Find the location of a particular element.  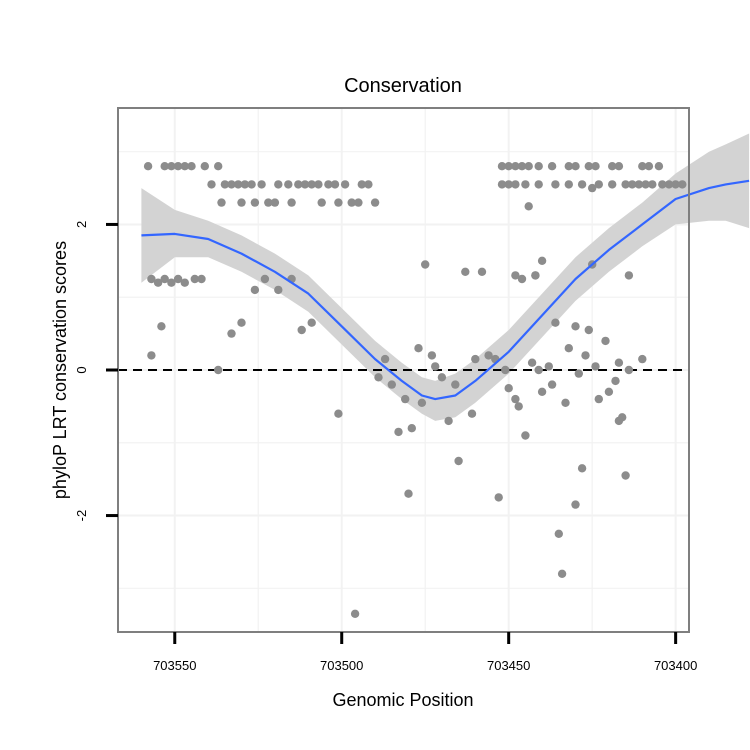

y-tick-label: 0 is located at coordinates (81, 369).